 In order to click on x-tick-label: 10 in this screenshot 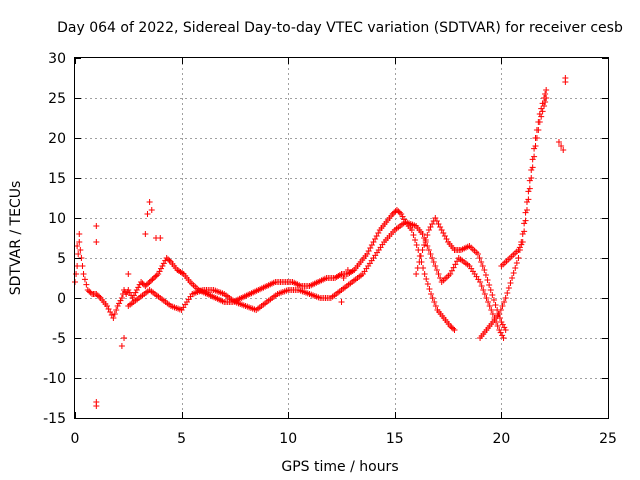, I will do `click(288, 439)`.